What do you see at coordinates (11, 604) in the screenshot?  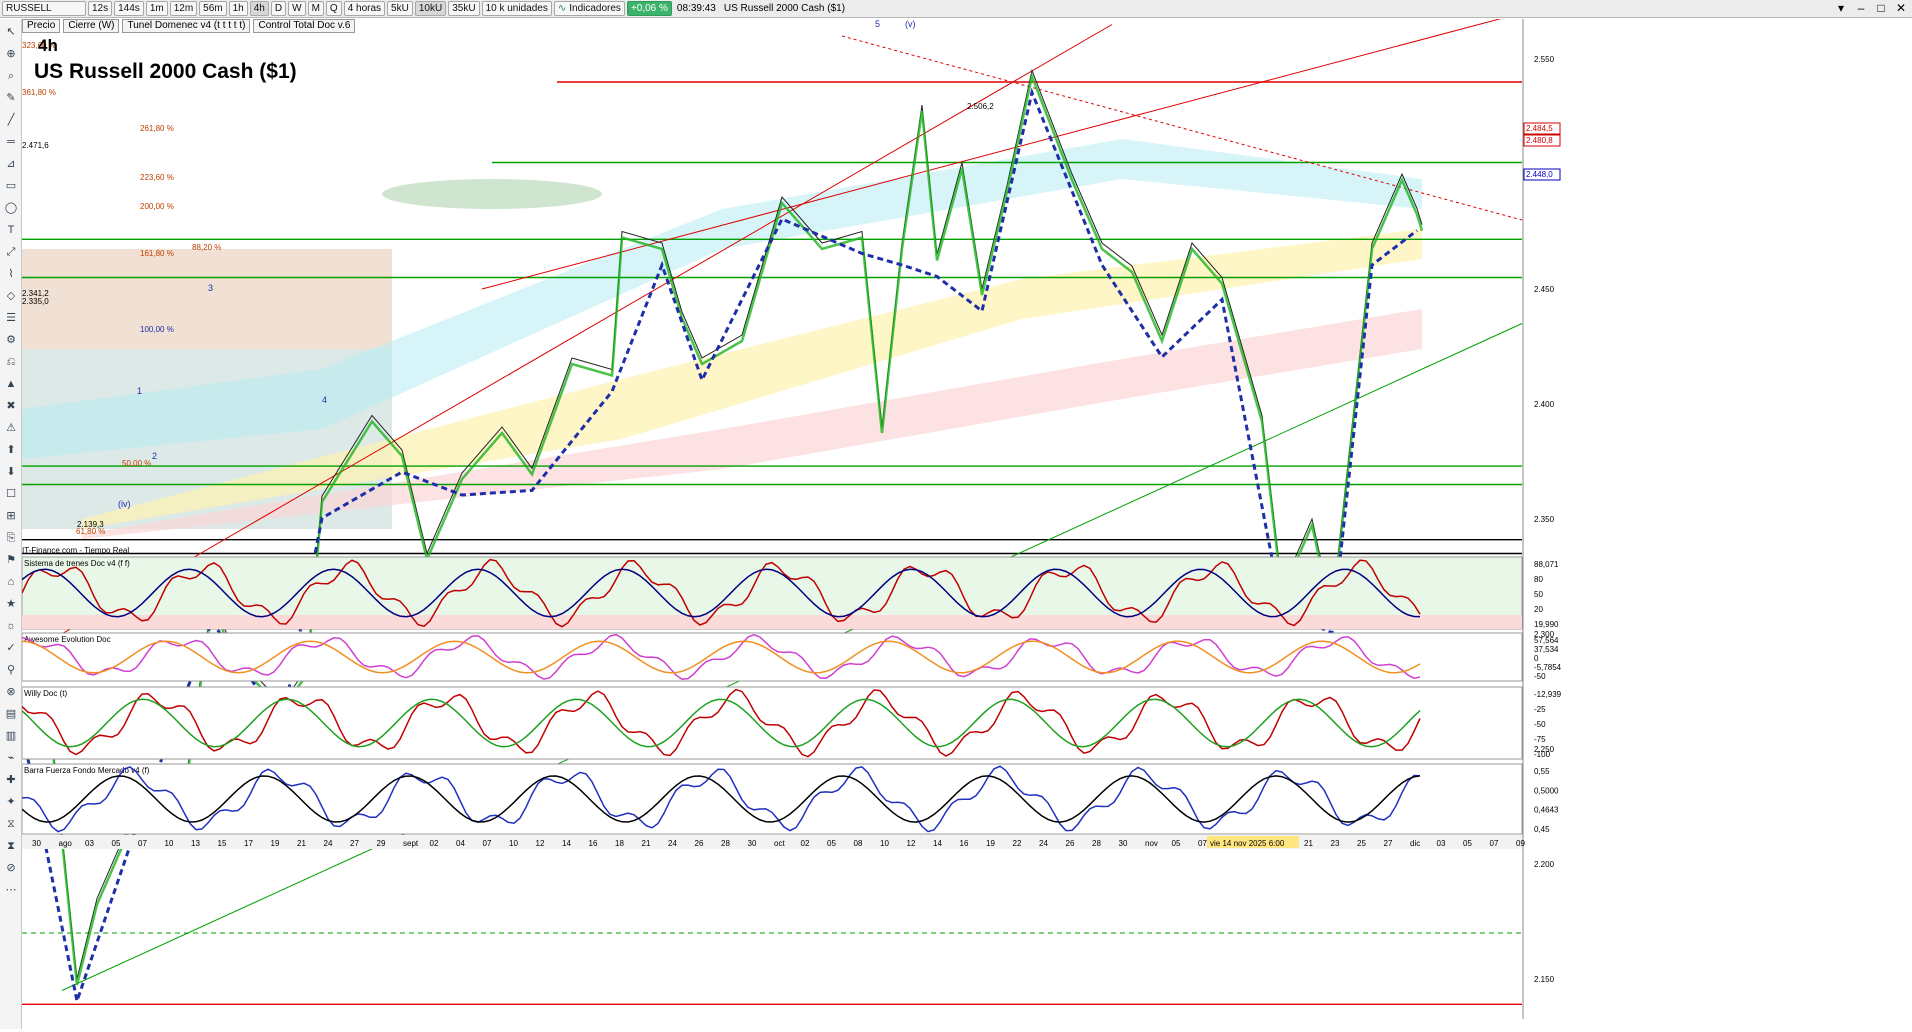 I see `tool-icon-26: ★` at bounding box center [11, 604].